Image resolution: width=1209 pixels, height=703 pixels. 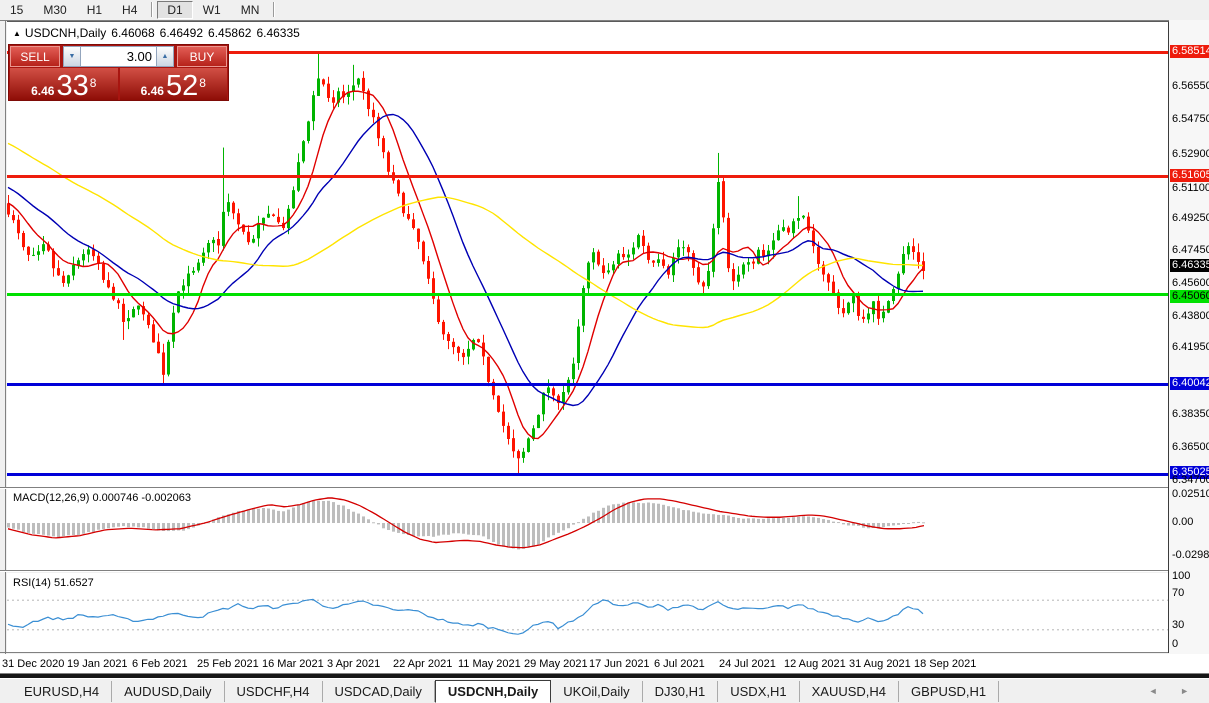 What do you see at coordinates (168, 691) in the screenshot?
I see `tab-audusd-daily: AUDUSD,Daily` at bounding box center [168, 691].